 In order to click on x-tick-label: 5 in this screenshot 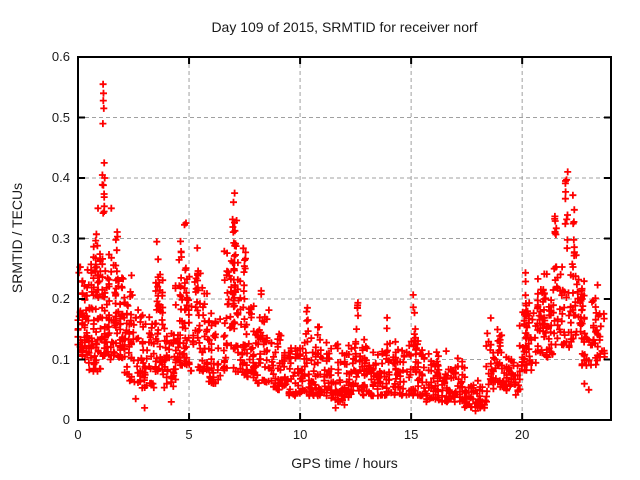, I will do `click(189, 434)`.